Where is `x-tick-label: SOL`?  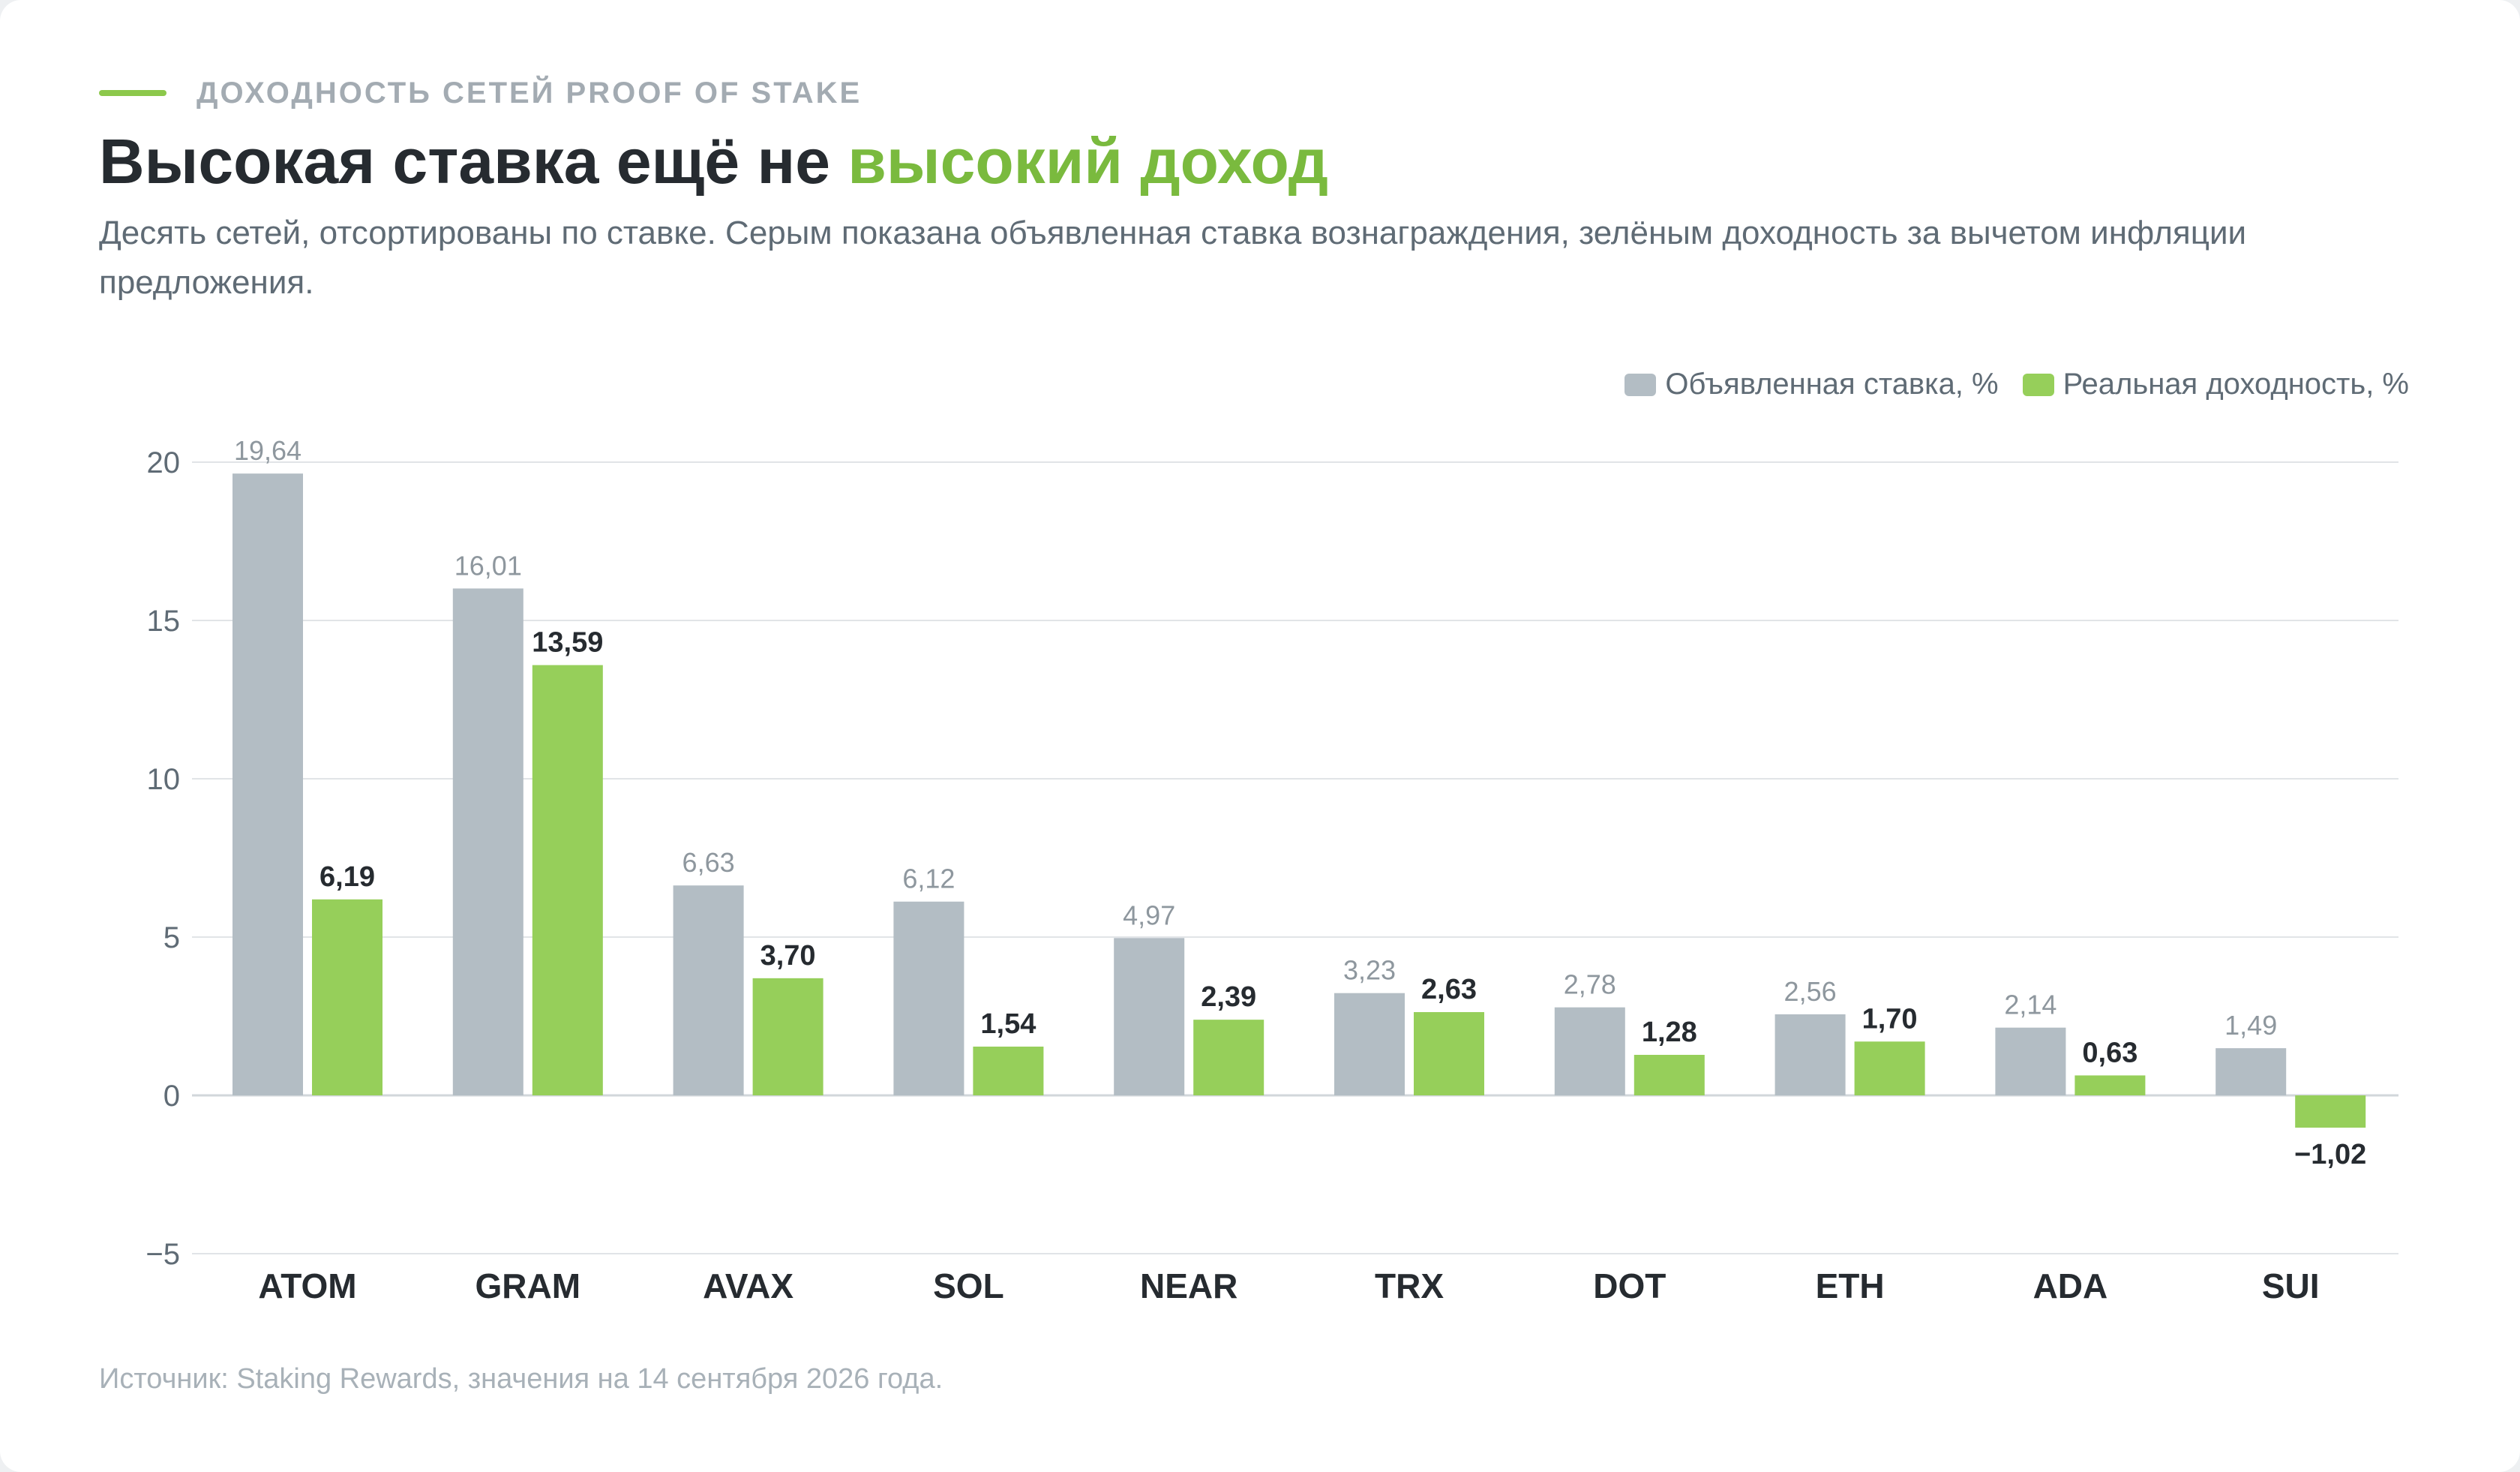
x-tick-label: SOL is located at coordinates (968, 1285).